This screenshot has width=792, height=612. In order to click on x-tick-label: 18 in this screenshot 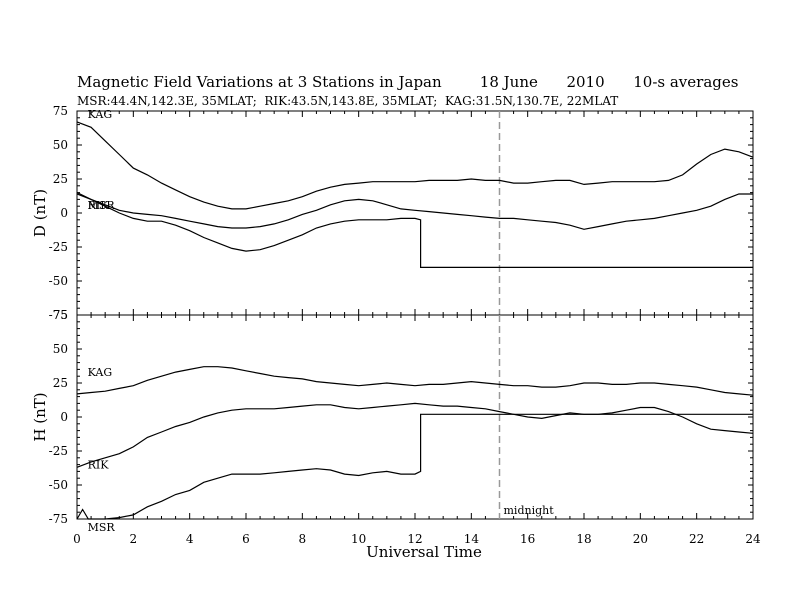, I will do `click(583, 539)`.